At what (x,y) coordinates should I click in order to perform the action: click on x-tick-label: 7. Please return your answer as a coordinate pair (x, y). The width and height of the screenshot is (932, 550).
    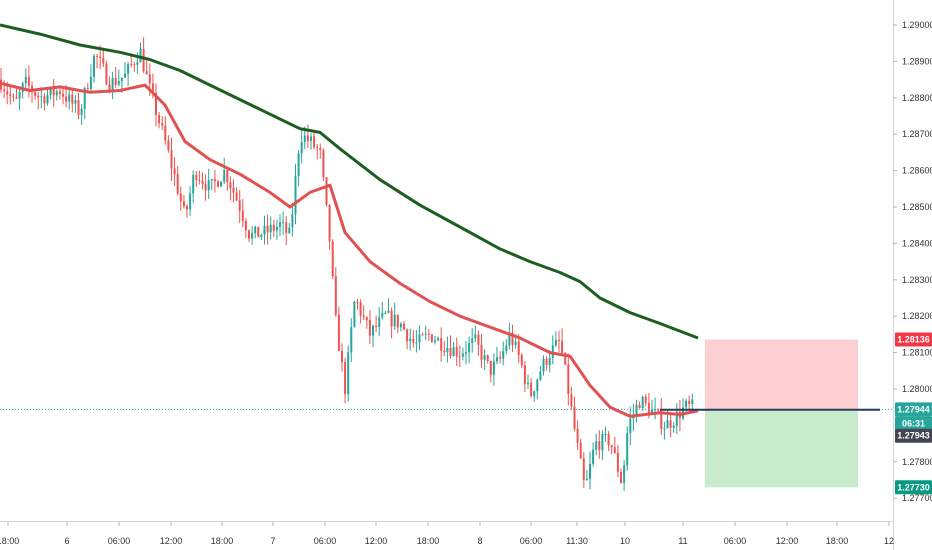
    Looking at the image, I should click on (272, 541).